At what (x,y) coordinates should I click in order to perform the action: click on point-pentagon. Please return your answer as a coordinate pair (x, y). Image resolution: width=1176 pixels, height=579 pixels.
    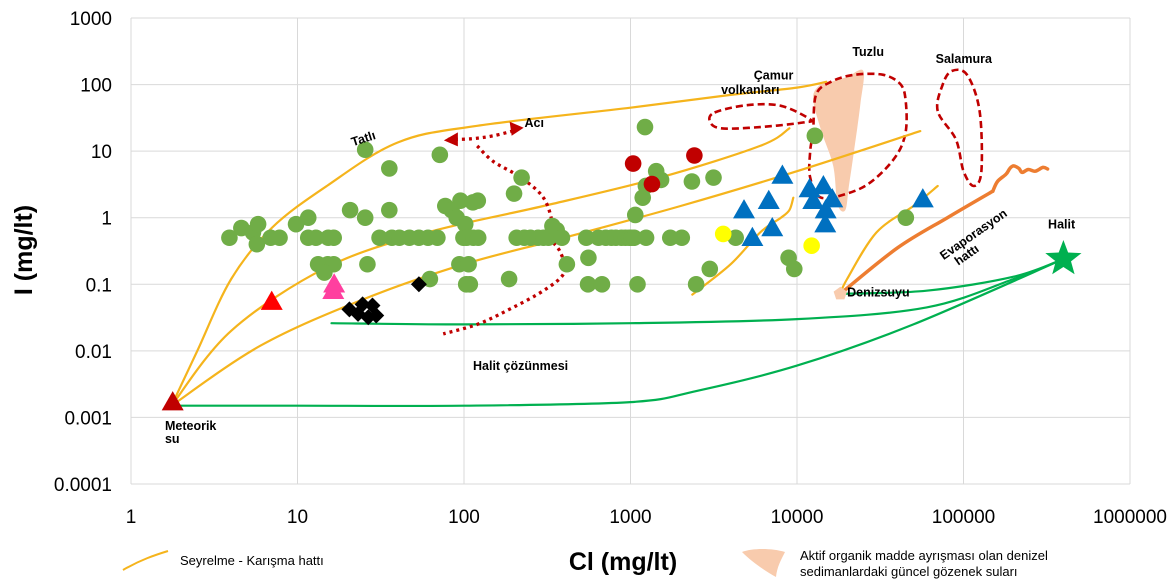
    Looking at the image, I should click on (840, 293).